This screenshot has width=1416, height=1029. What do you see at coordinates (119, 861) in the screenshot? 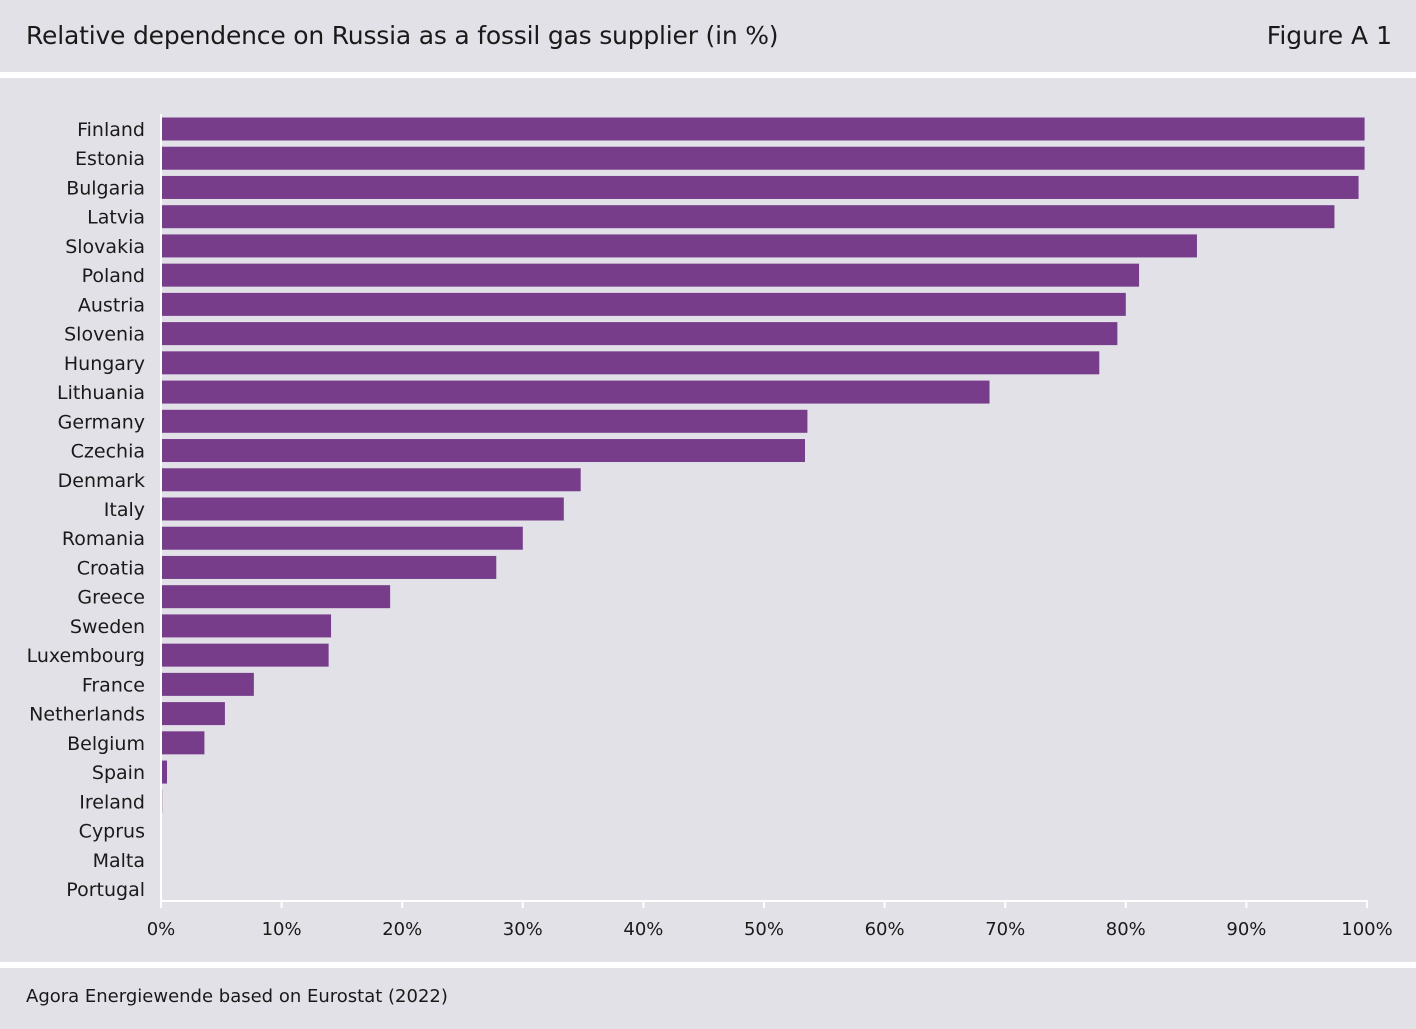
I see `category-label: Malta` at bounding box center [119, 861].